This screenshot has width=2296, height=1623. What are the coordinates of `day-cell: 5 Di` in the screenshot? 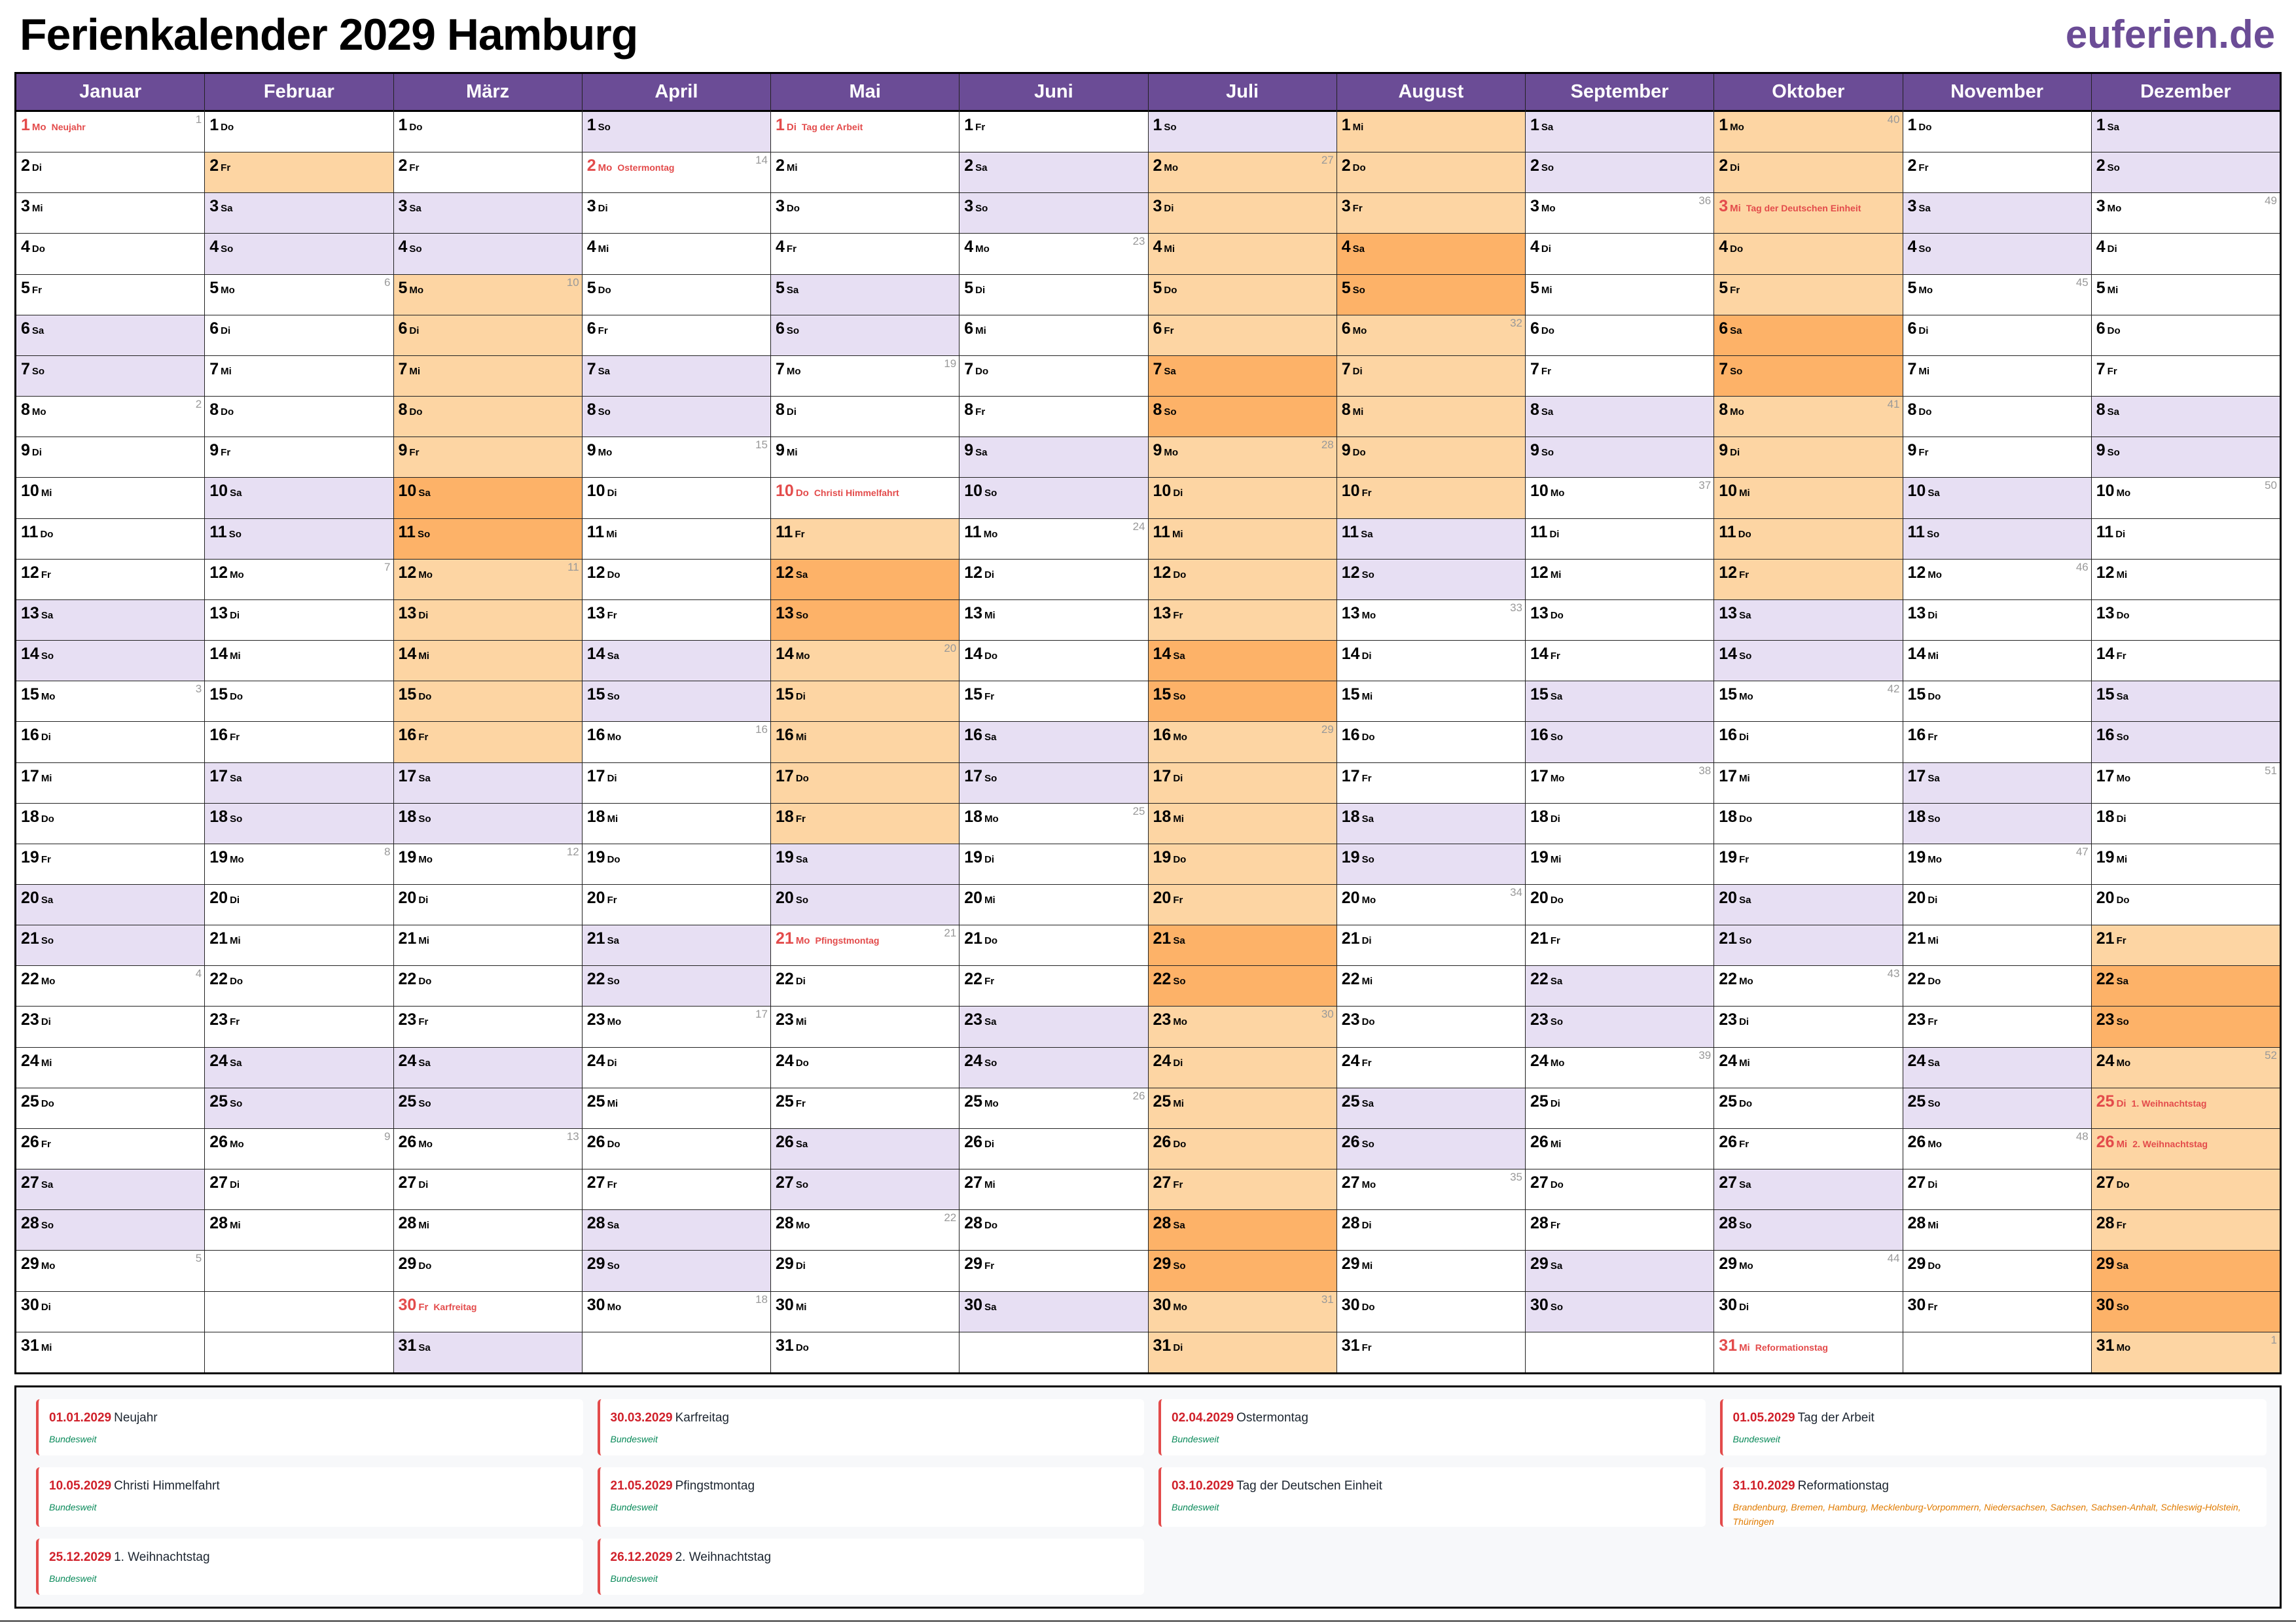 It's located at (1054, 294).